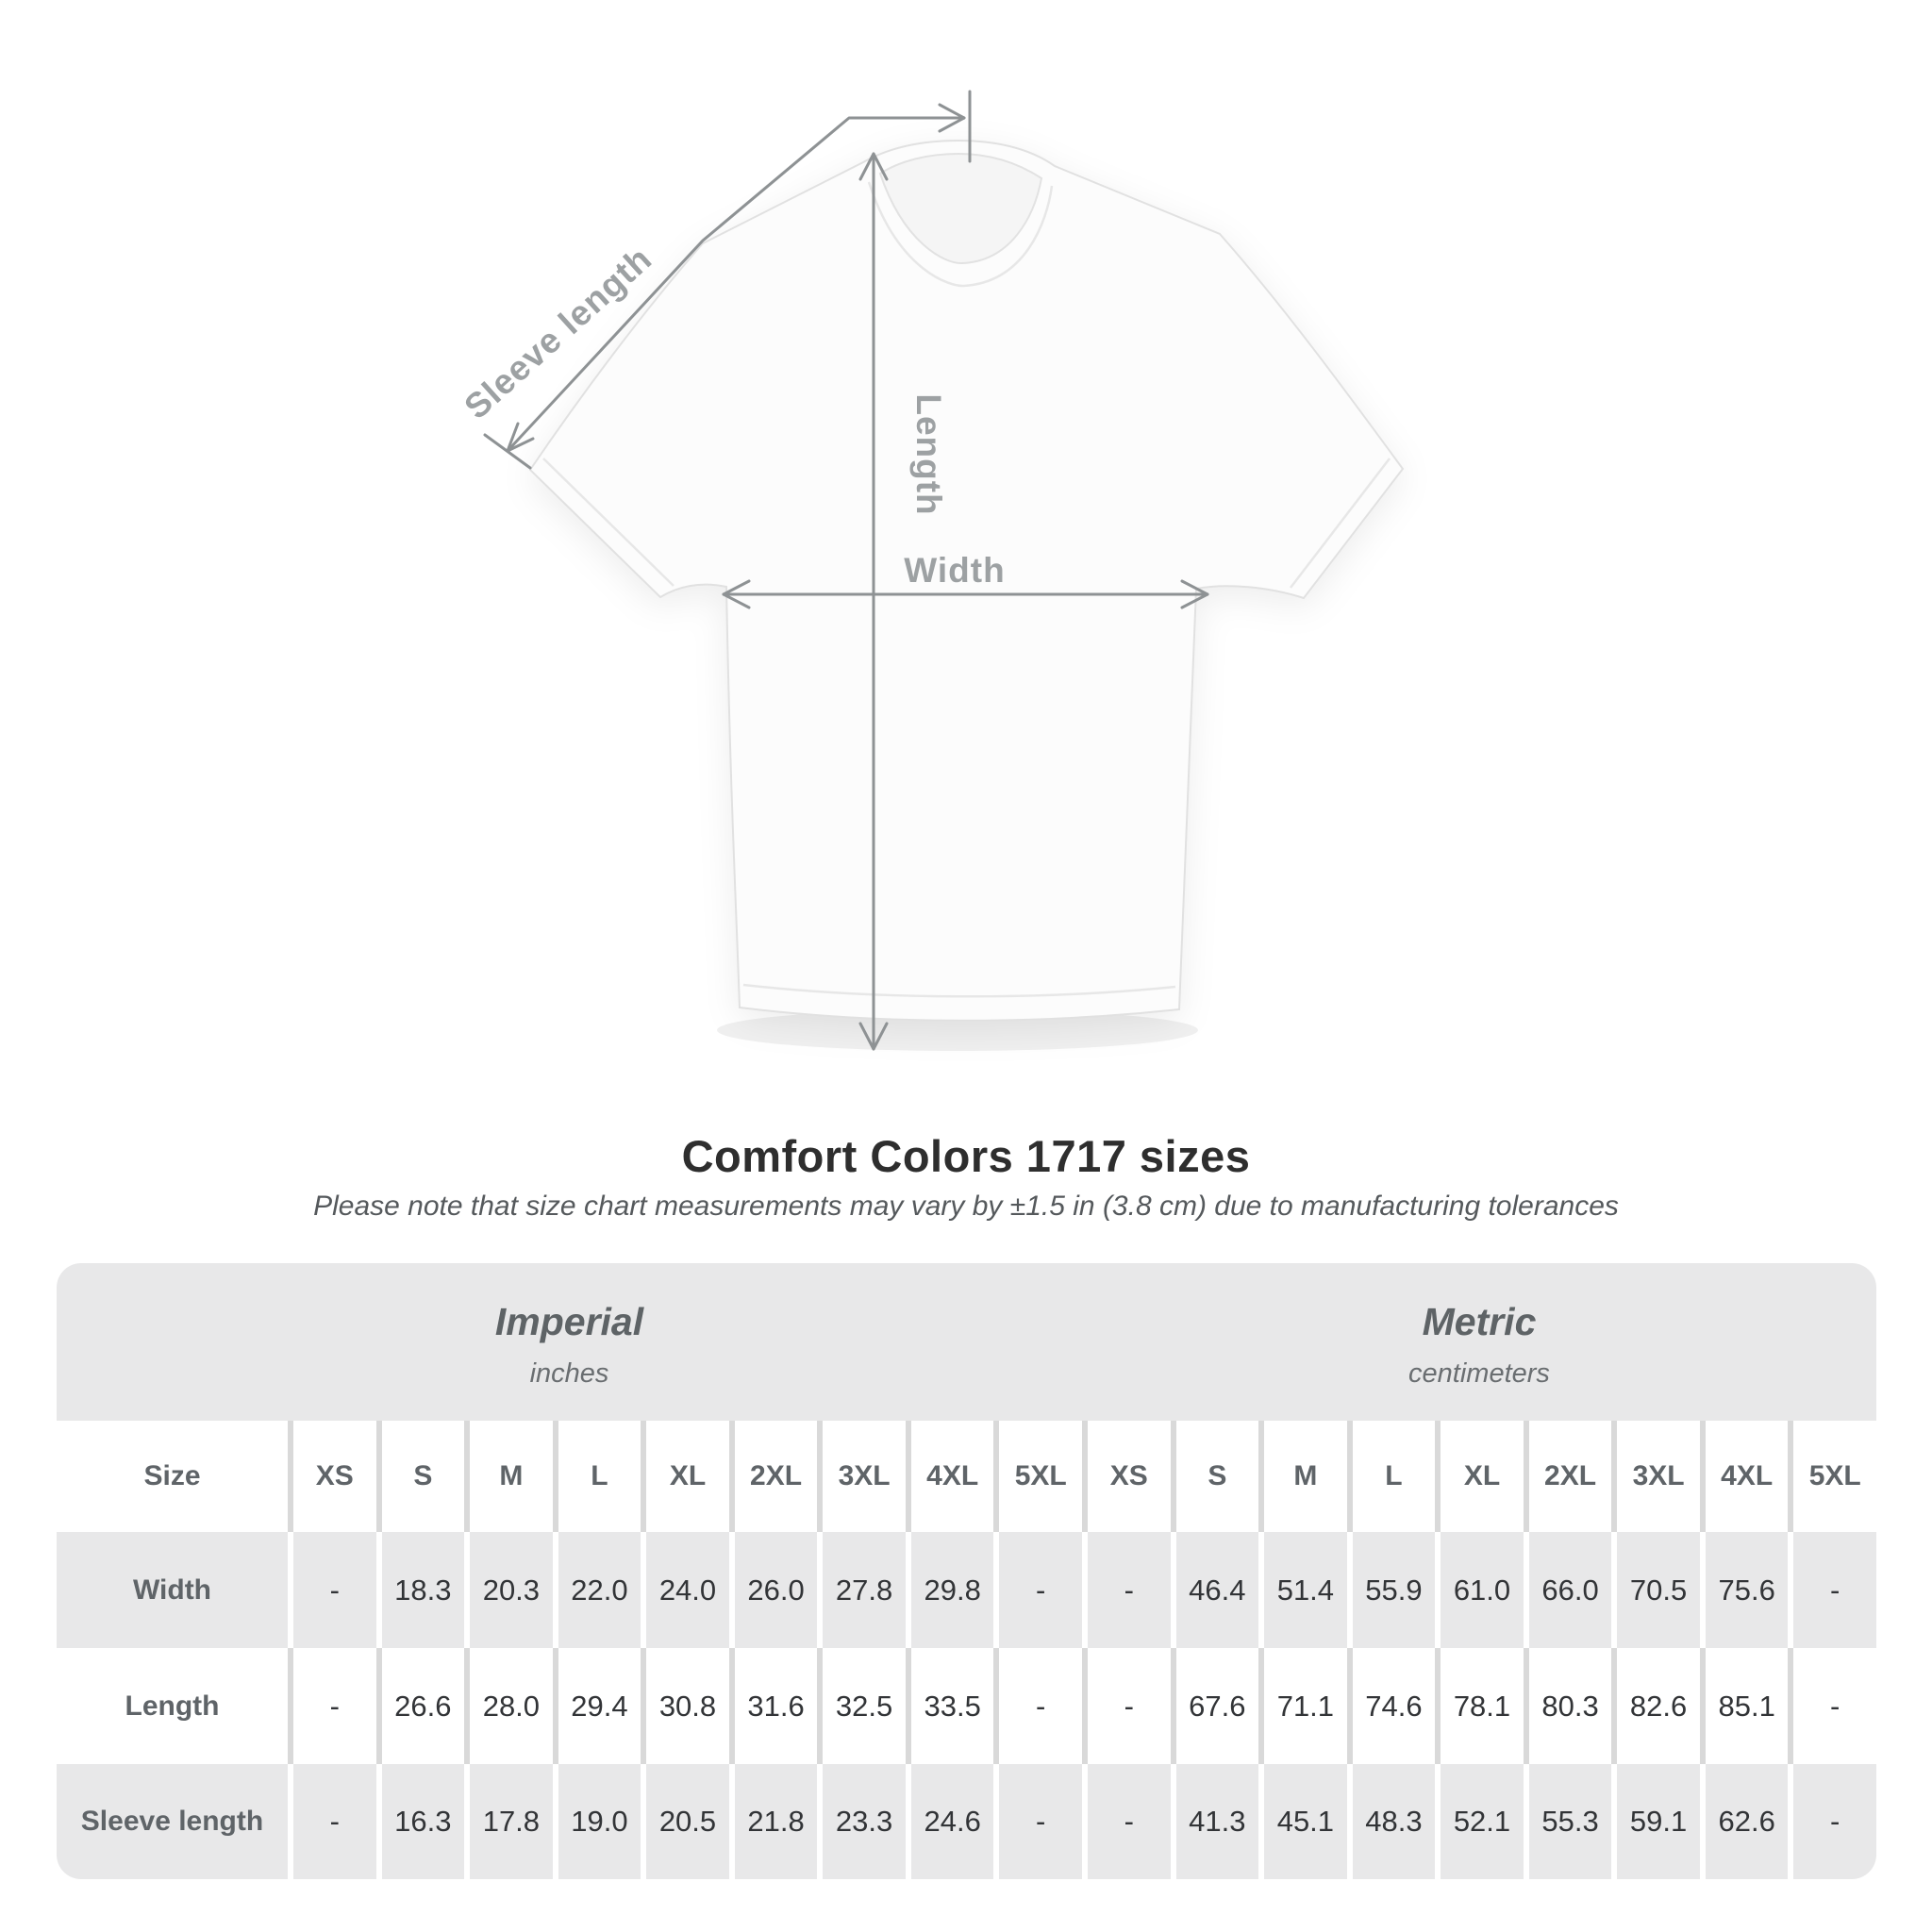  Describe the element at coordinates (1483, 1590) in the screenshot. I see `table-cell: 61.0` at that location.